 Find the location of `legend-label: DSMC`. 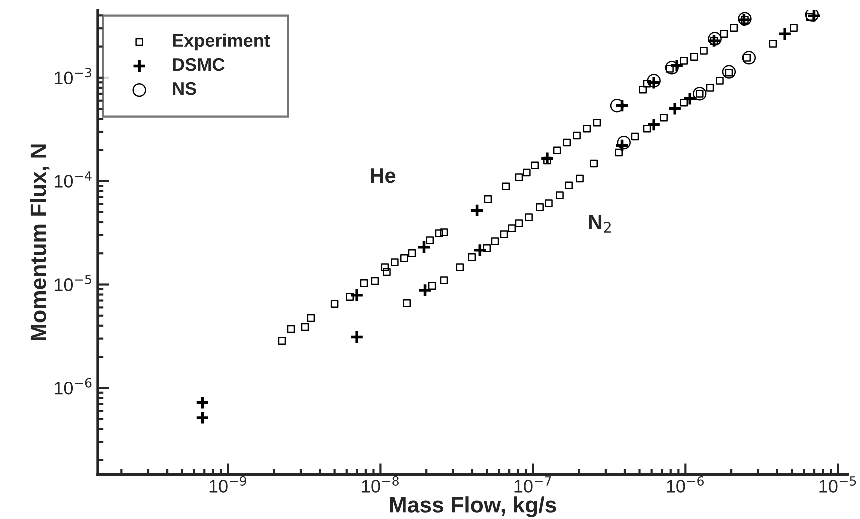

legend-label: DSMC is located at coordinates (199, 65).